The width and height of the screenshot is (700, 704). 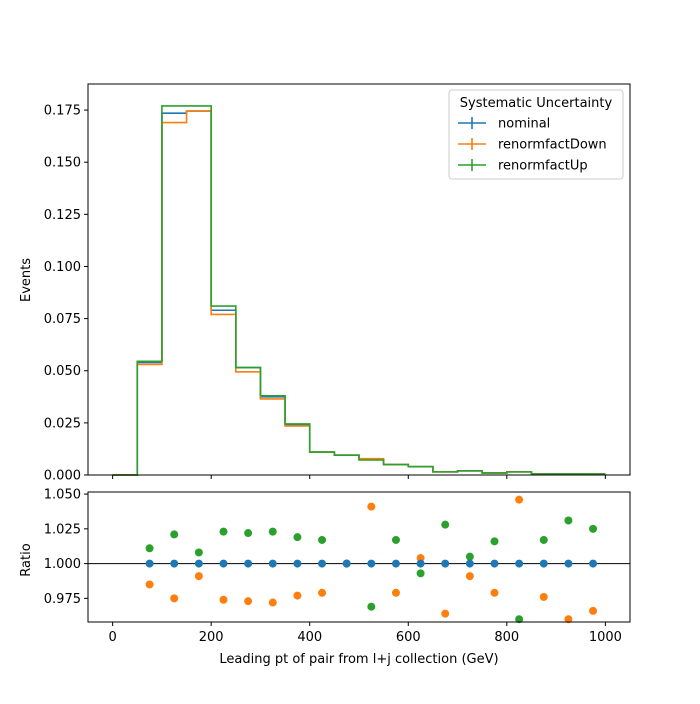 I want to click on x-tick-label: 400, so click(x=309, y=637).